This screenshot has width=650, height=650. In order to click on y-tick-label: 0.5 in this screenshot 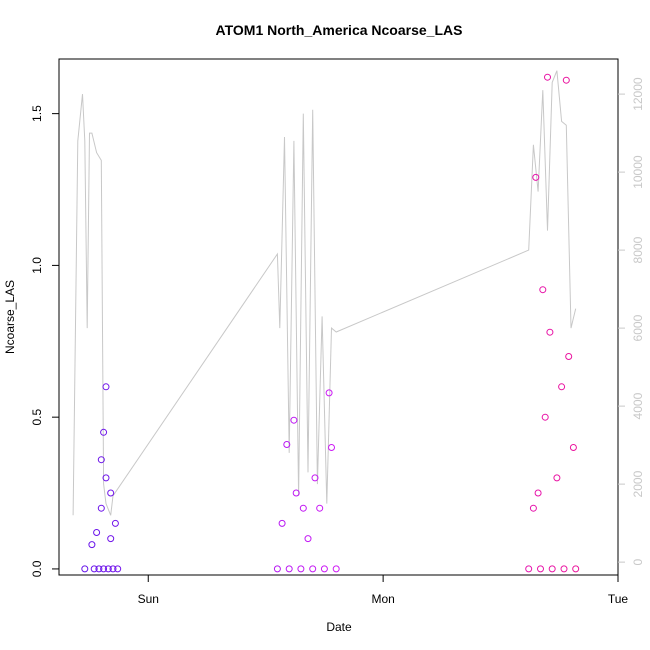, I will do `click(37, 417)`.